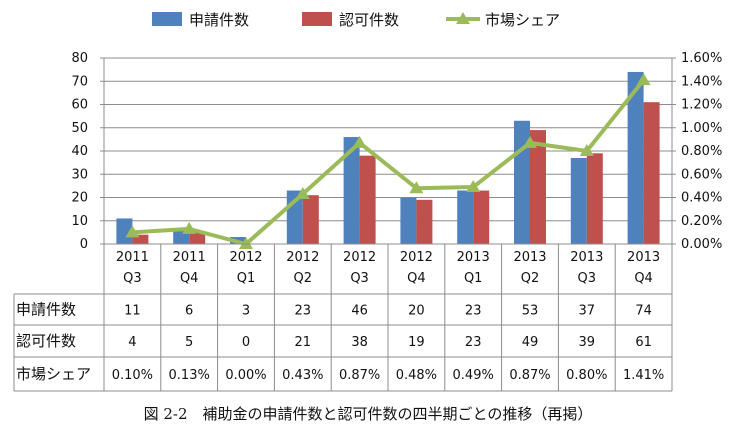 Image resolution: width=736 pixels, height=437 pixels. I want to click on table-cell: 61, so click(643, 342).